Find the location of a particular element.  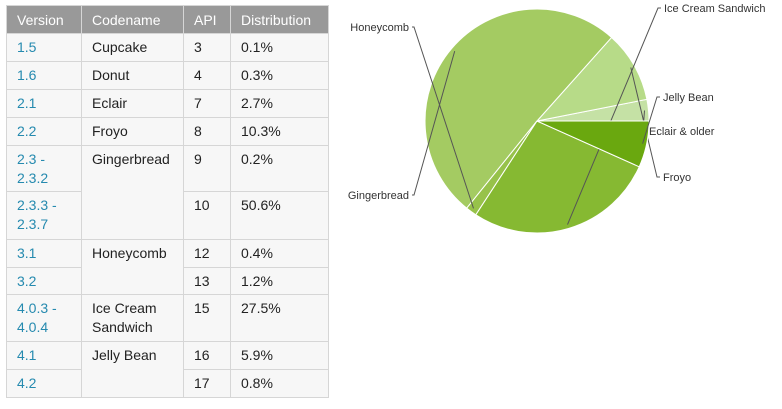

api-cell: 9 is located at coordinates (207, 168).